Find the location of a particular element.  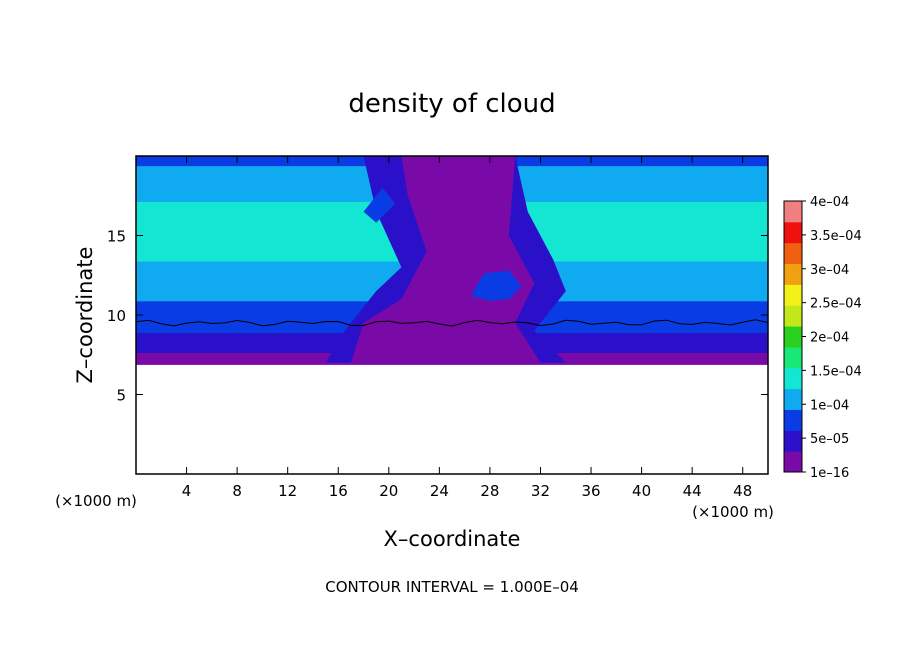

contour-interval-note: CONTOUR INTERVAL = 1.000E–04 is located at coordinates (452, 587).